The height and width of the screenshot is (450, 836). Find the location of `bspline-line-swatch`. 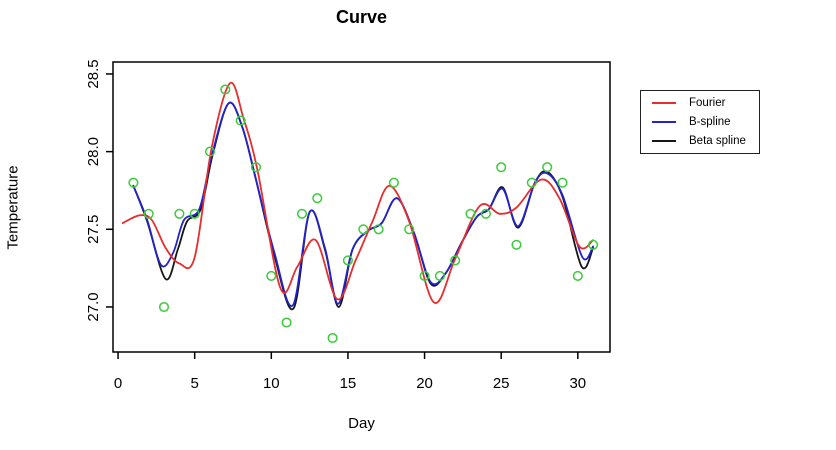

bspline-line-swatch is located at coordinates (664, 122).